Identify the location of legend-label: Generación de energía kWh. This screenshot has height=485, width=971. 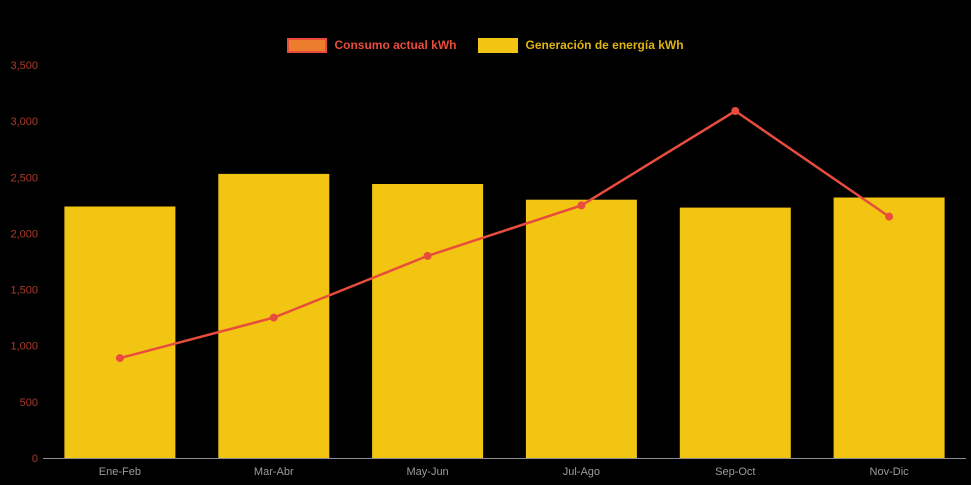
(604, 45).